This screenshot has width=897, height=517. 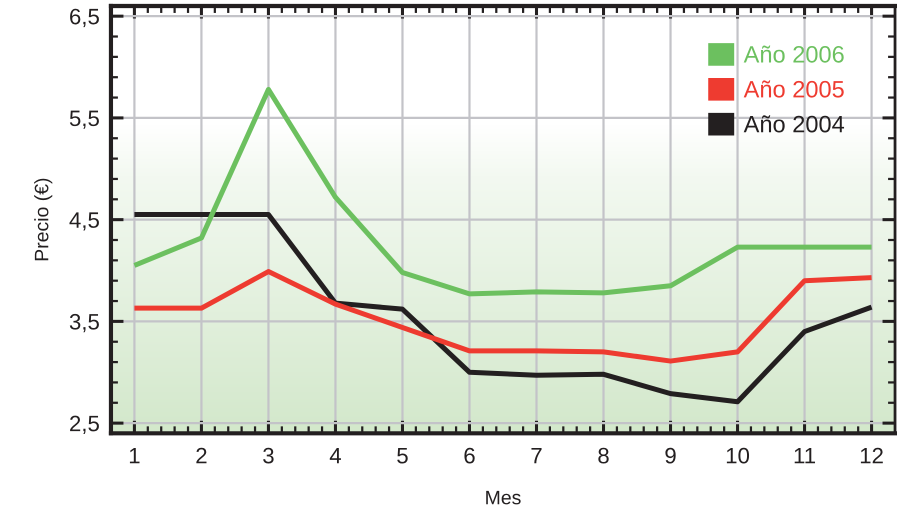 What do you see at coordinates (335, 456) in the screenshot?
I see `x-tick-label: 4` at bounding box center [335, 456].